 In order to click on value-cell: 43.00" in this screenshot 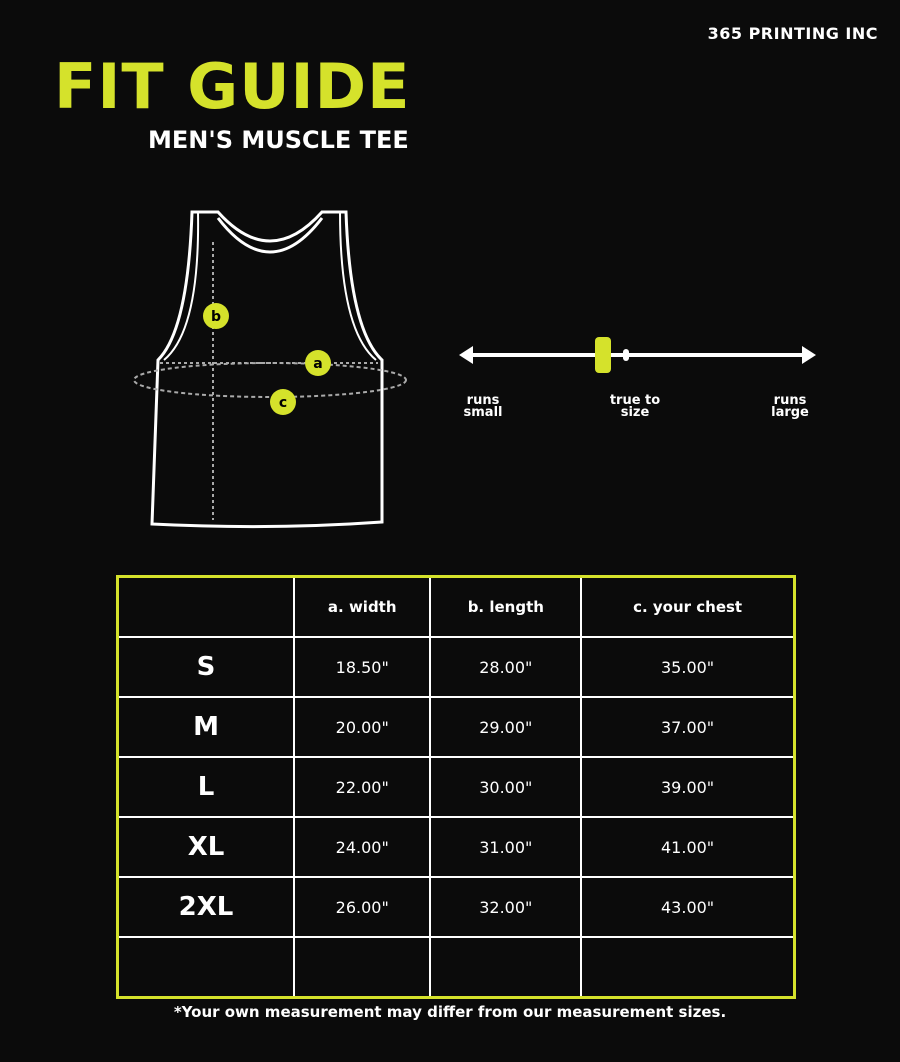, I will do `click(688, 907)`.